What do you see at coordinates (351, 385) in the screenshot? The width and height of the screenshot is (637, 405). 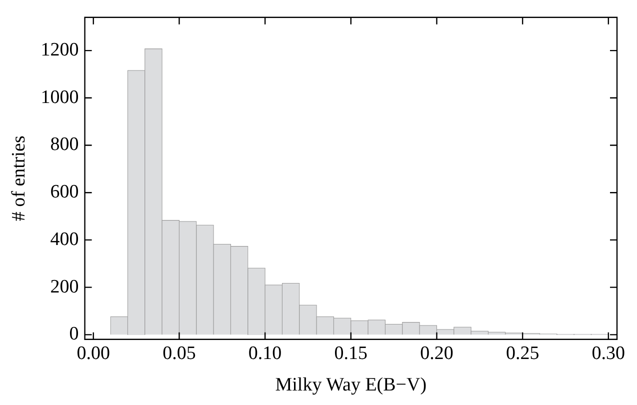 I see `x-axis-title: Milky Way E(B−V)` at bounding box center [351, 385].